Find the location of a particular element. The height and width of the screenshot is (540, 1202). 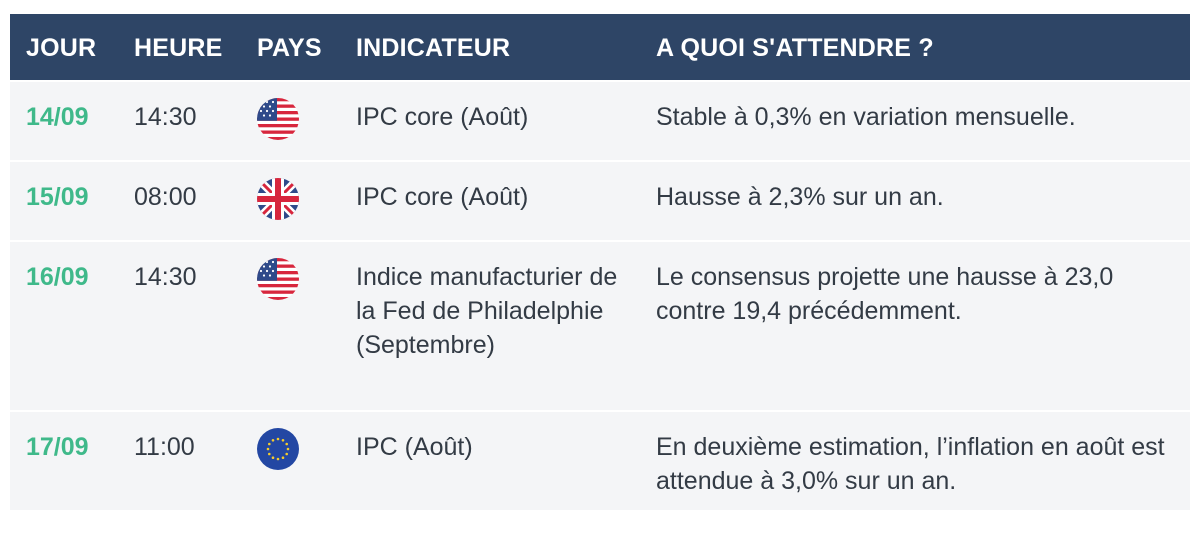

header-heure: HEURE is located at coordinates (178, 48).